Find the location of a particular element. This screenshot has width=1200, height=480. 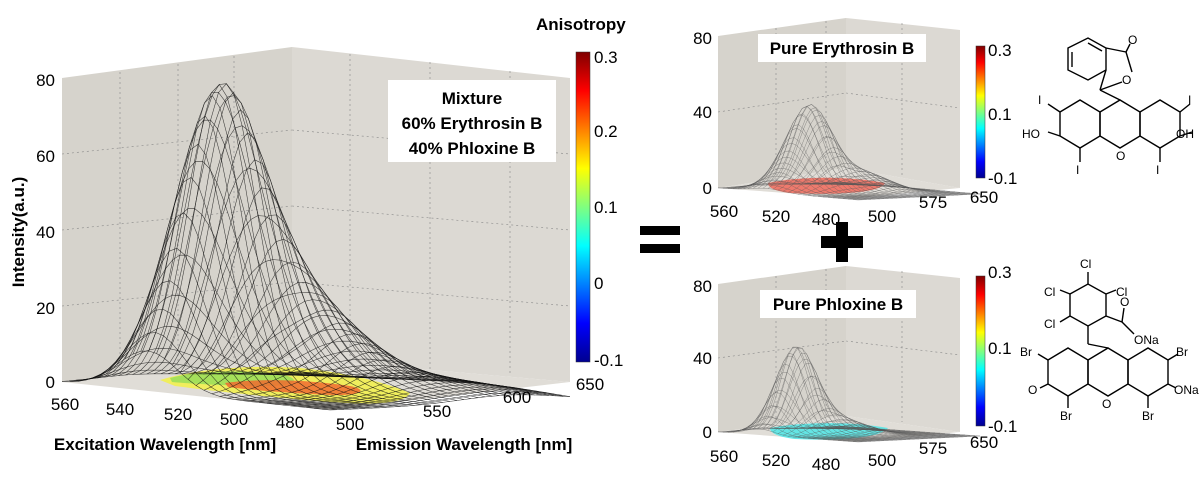

colorbar-gradient is located at coordinates (583, 207).